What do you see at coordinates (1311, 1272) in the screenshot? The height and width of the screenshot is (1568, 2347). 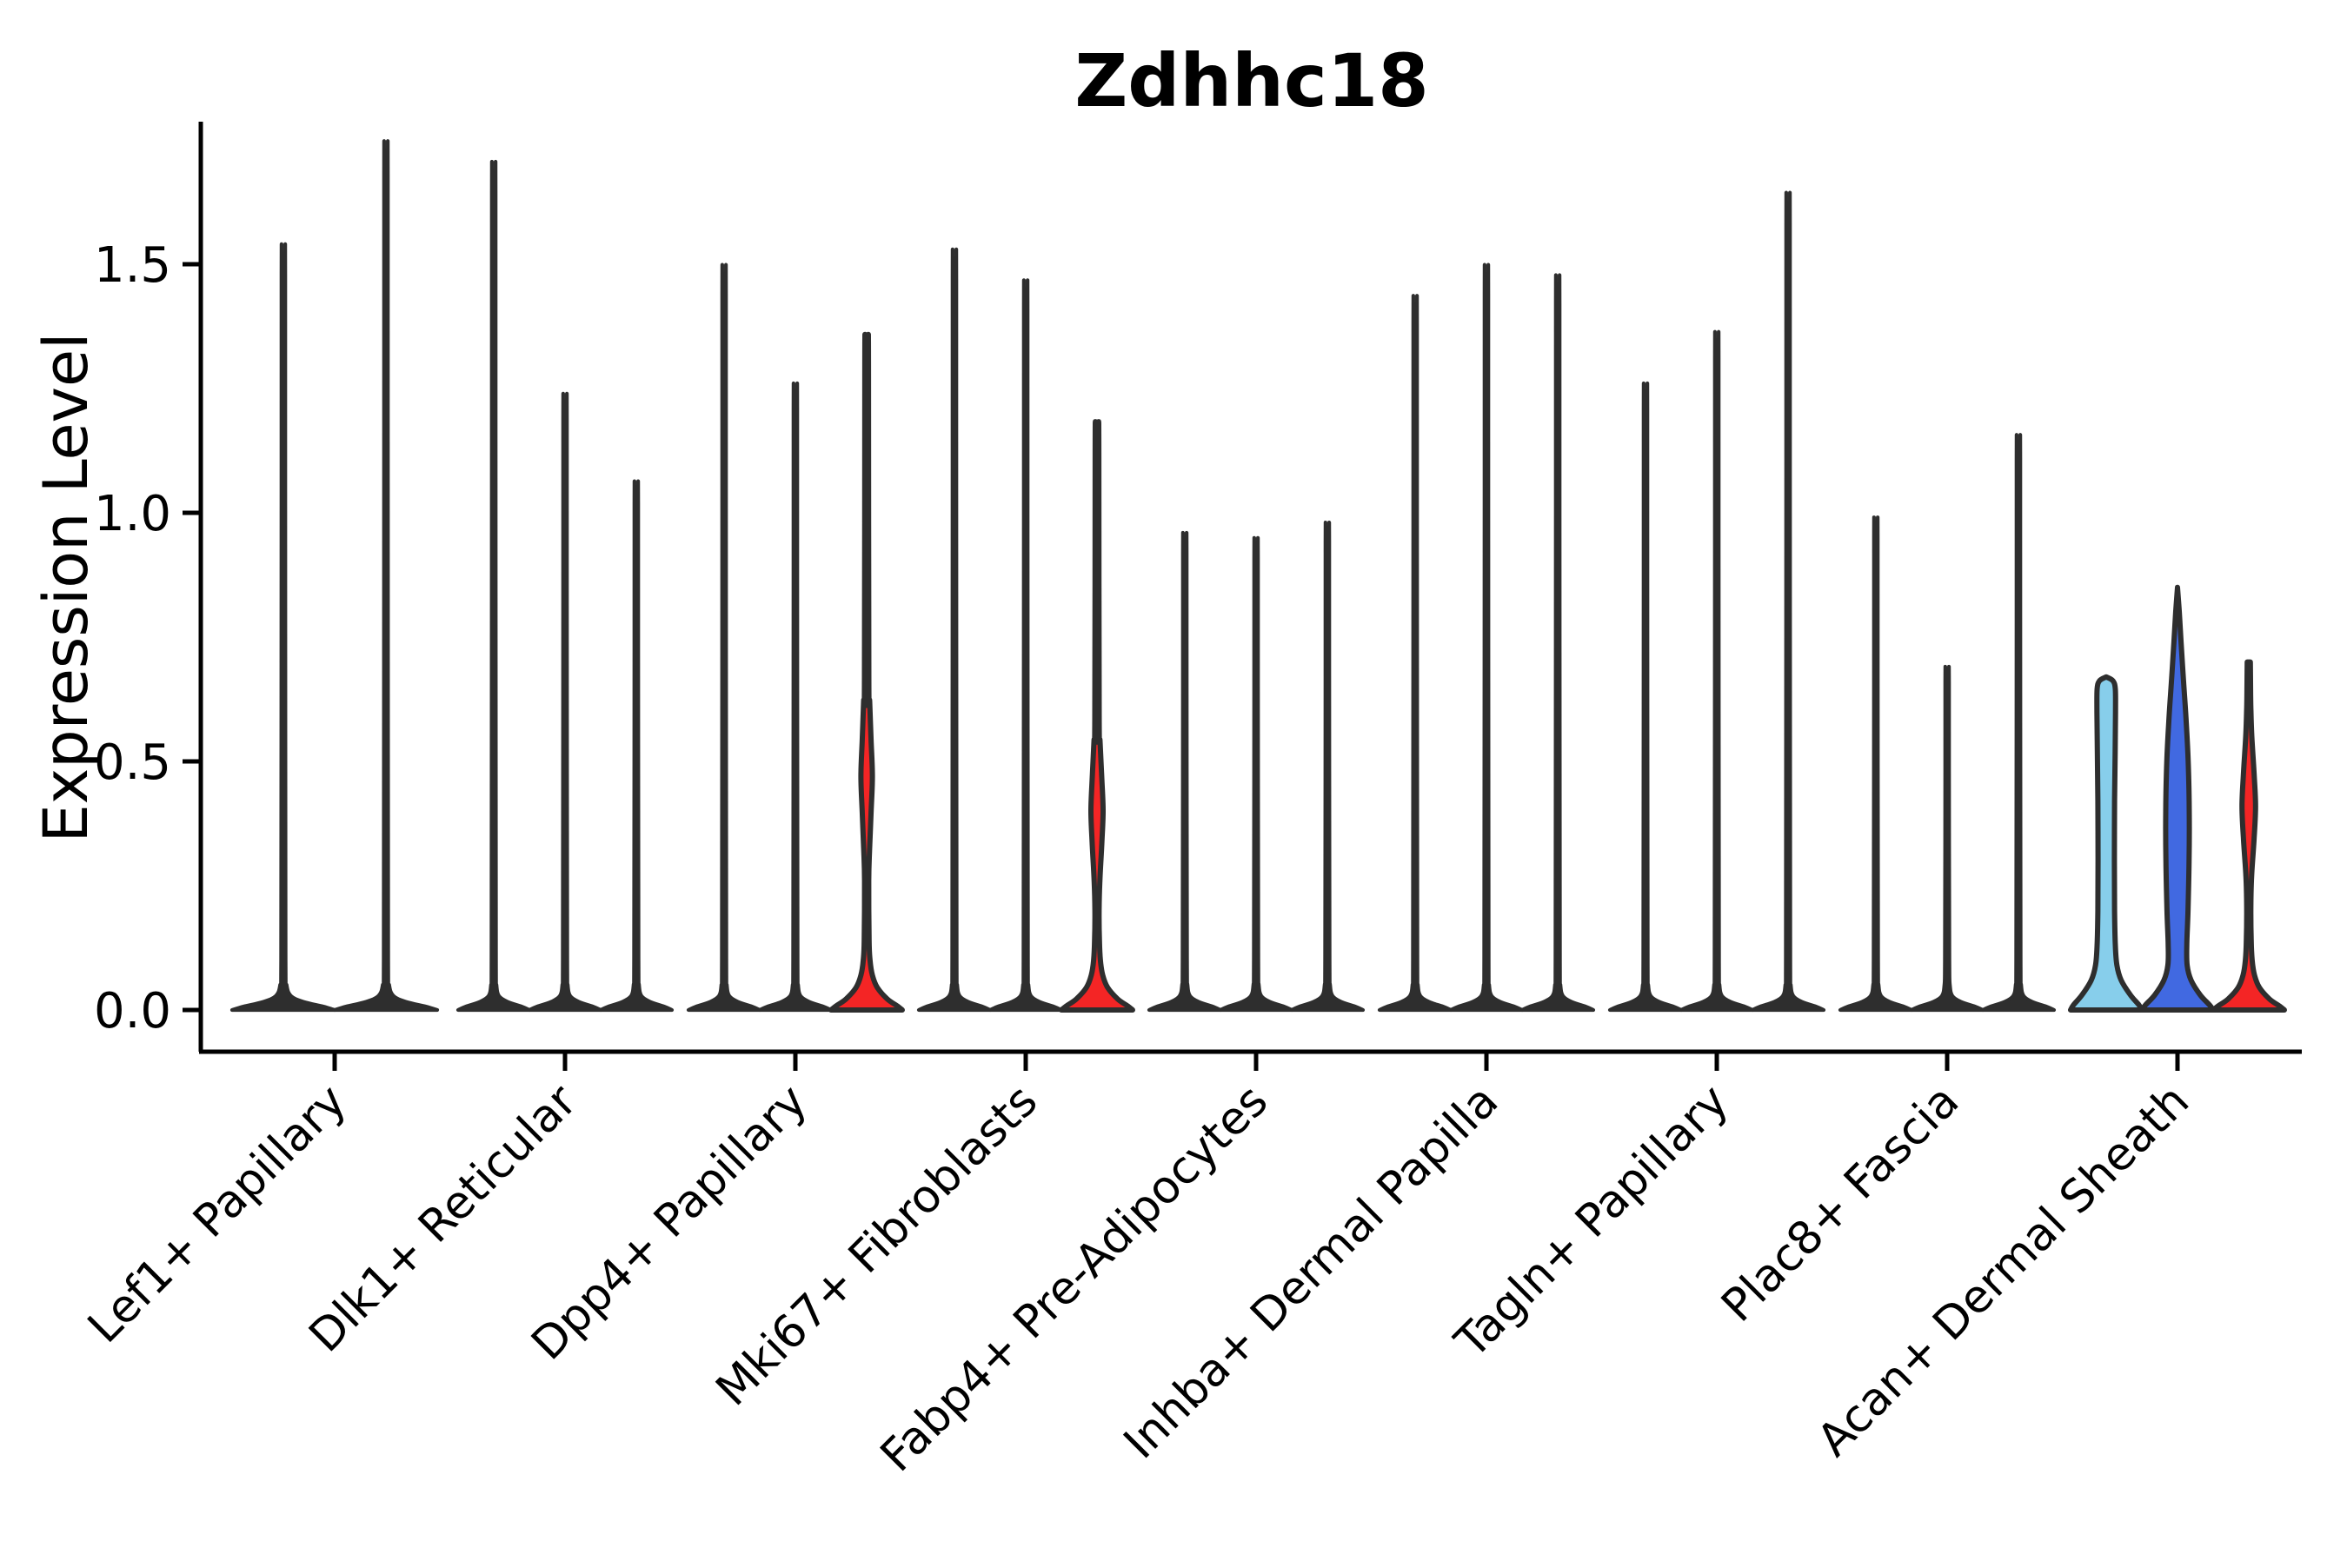 I see `x-tick-label: Inhba+ Dermal Papilla` at bounding box center [1311, 1272].